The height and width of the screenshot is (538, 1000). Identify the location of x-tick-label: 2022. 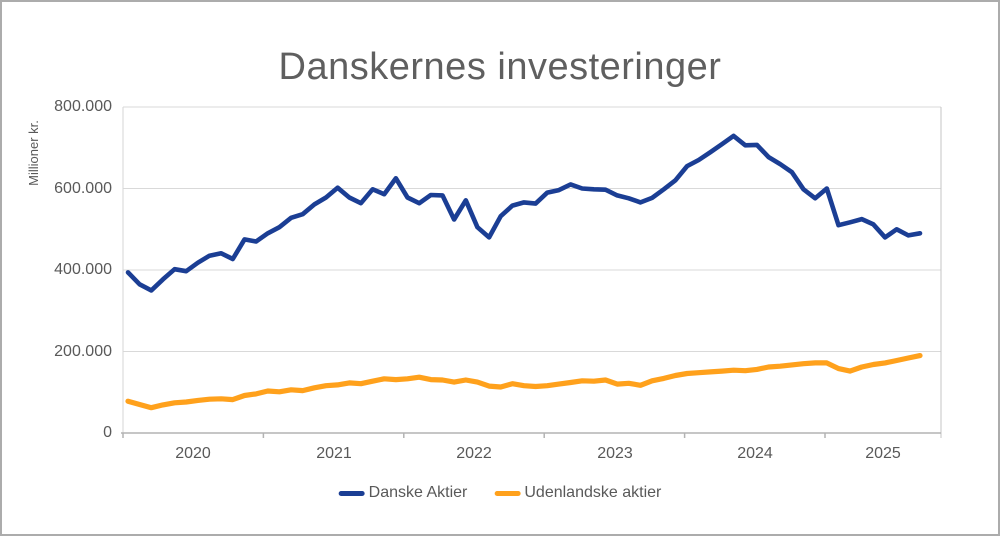
(474, 453).